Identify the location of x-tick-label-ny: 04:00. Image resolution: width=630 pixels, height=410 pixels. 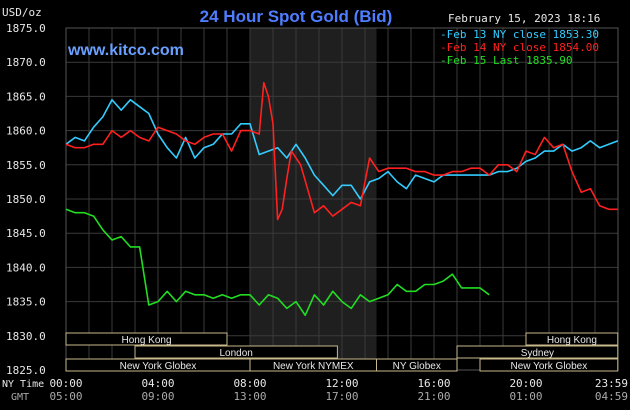
(157, 383).